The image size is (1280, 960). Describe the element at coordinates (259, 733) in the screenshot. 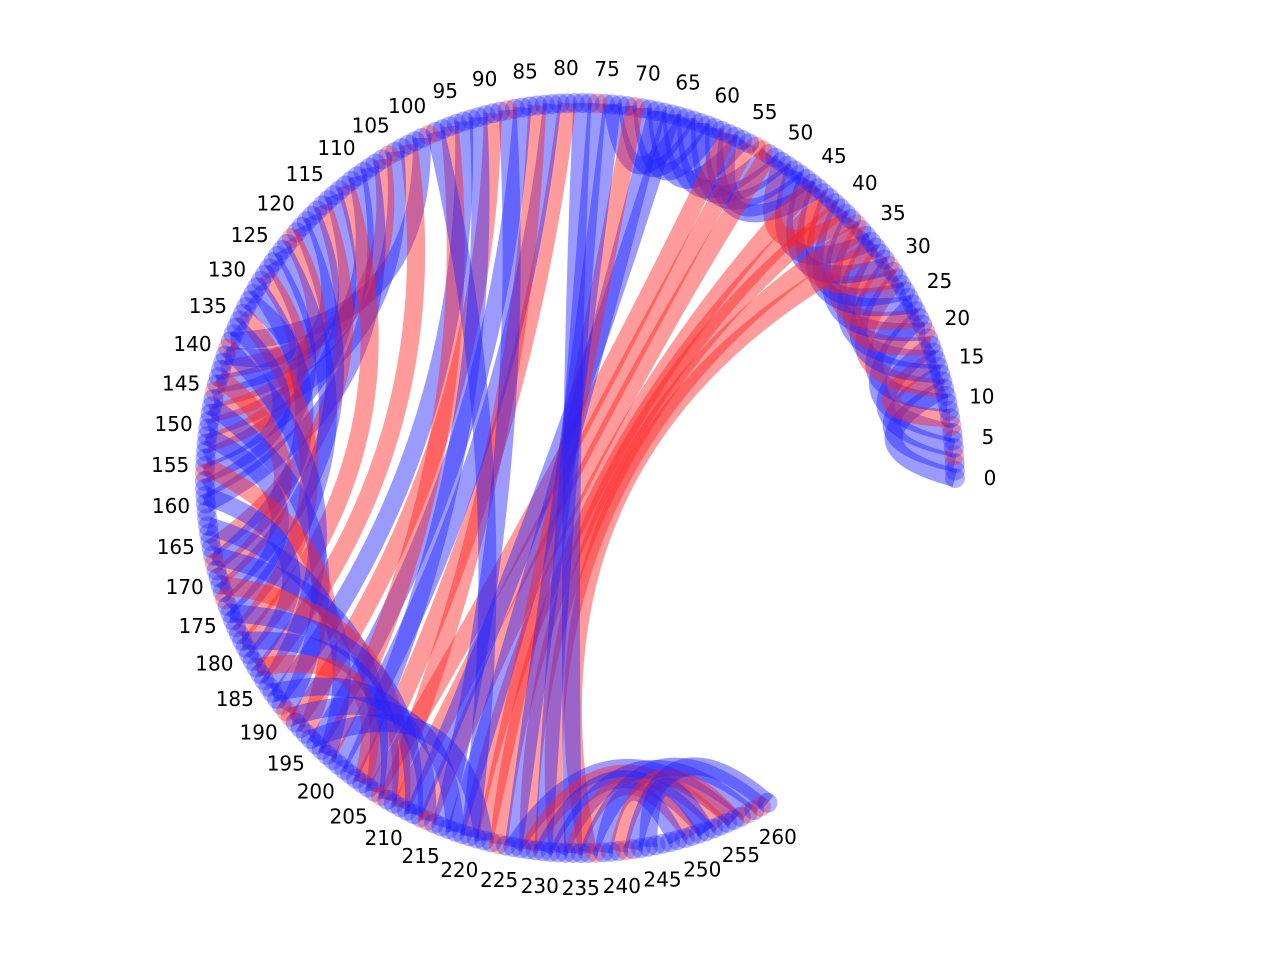

I see `tick-label: 190` at that location.